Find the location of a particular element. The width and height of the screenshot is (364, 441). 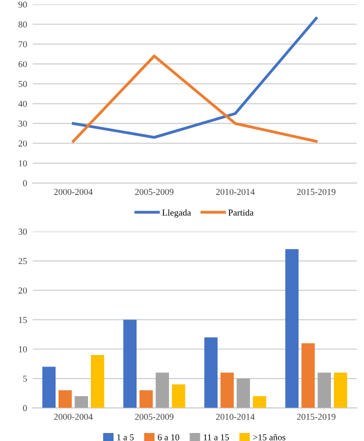

legend-label: >15 años is located at coordinates (269, 437).